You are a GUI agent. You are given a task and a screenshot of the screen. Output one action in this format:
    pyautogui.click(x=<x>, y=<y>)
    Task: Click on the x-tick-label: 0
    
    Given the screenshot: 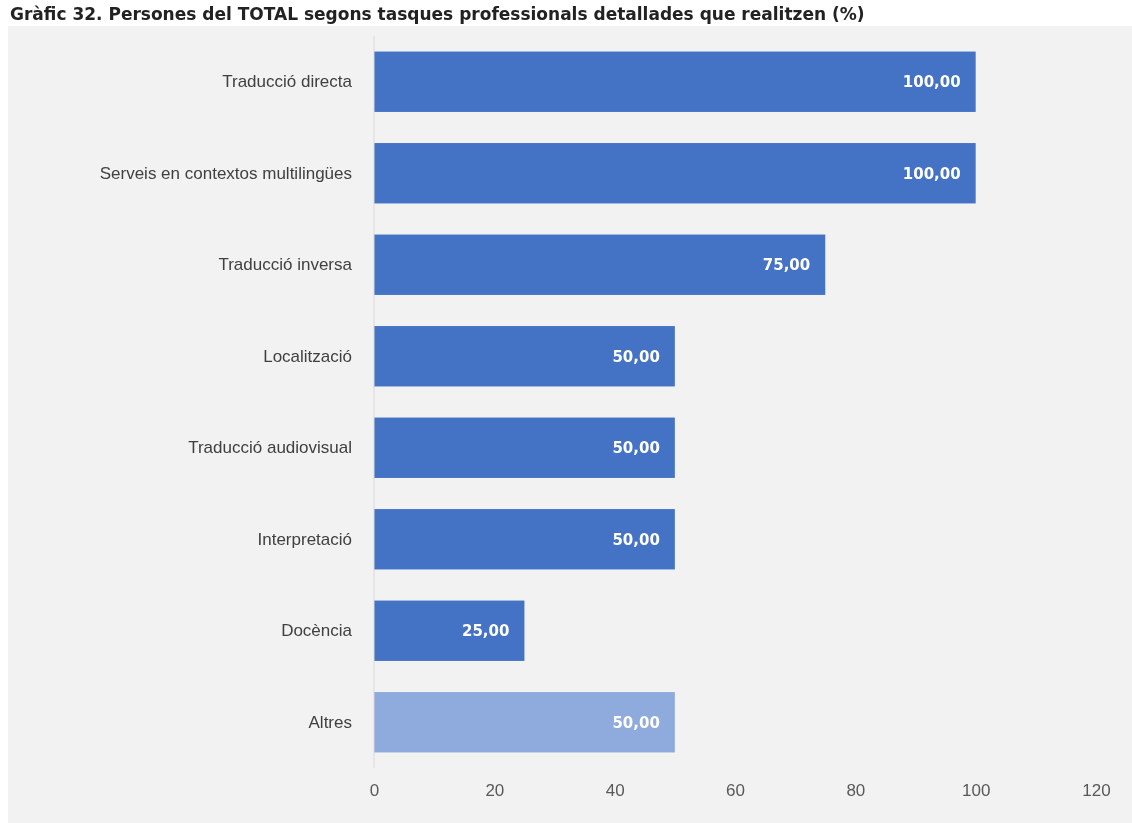 What is the action you would take?
    pyautogui.click(x=374, y=791)
    